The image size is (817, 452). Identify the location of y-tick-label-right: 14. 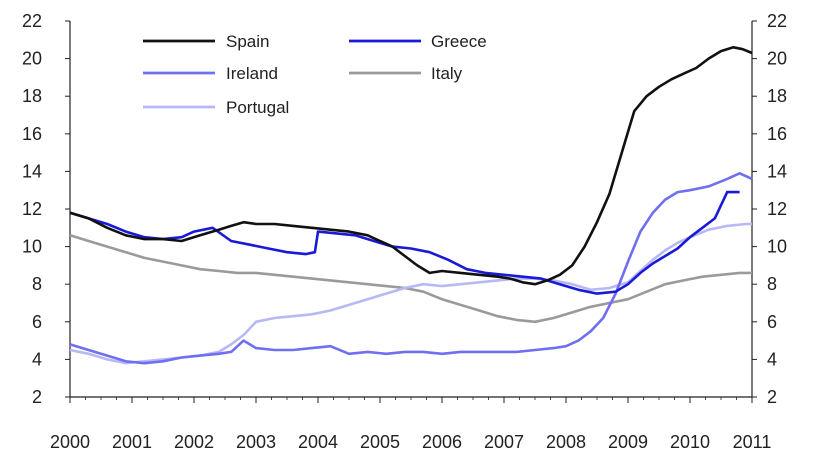
(777, 171).